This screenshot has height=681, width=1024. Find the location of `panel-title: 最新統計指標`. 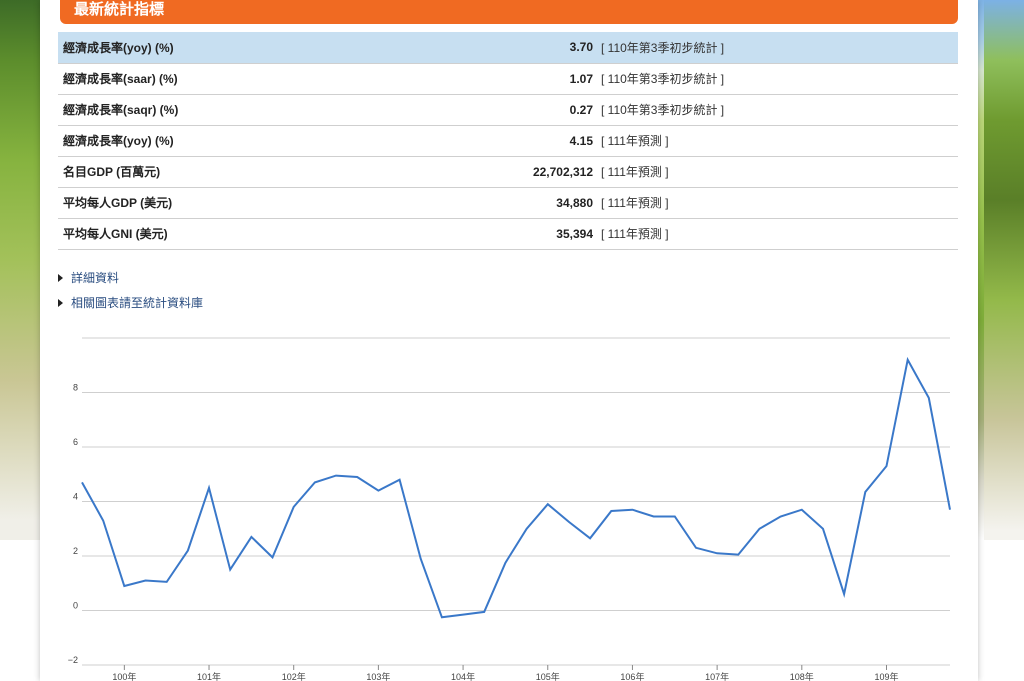

panel-title: 最新統計指標 is located at coordinates (509, 12).